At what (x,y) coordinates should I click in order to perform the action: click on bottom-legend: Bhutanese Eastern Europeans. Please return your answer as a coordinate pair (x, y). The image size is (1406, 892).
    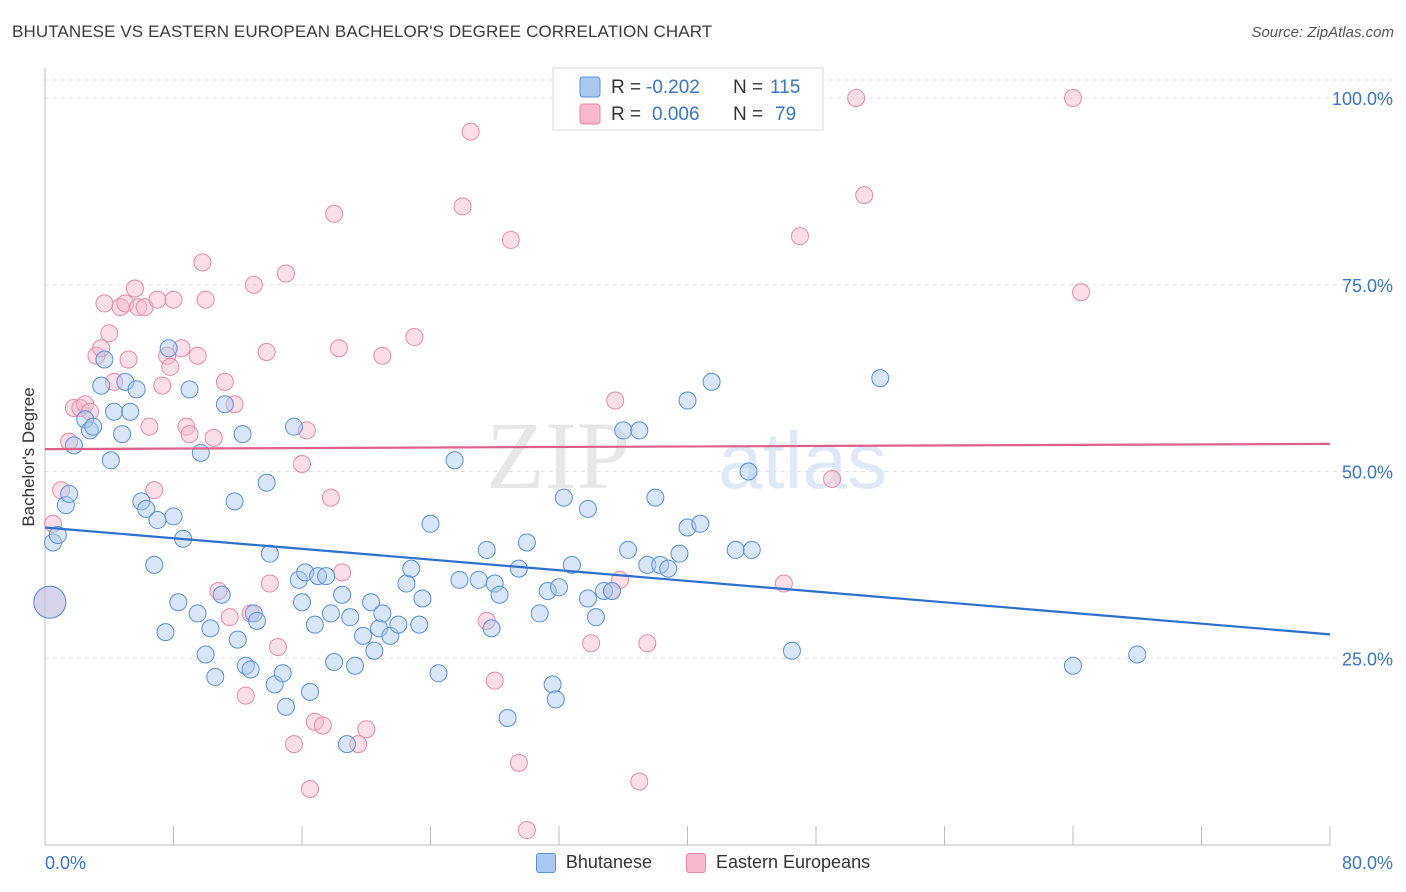
    Looking at the image, I should click on (703, 862).